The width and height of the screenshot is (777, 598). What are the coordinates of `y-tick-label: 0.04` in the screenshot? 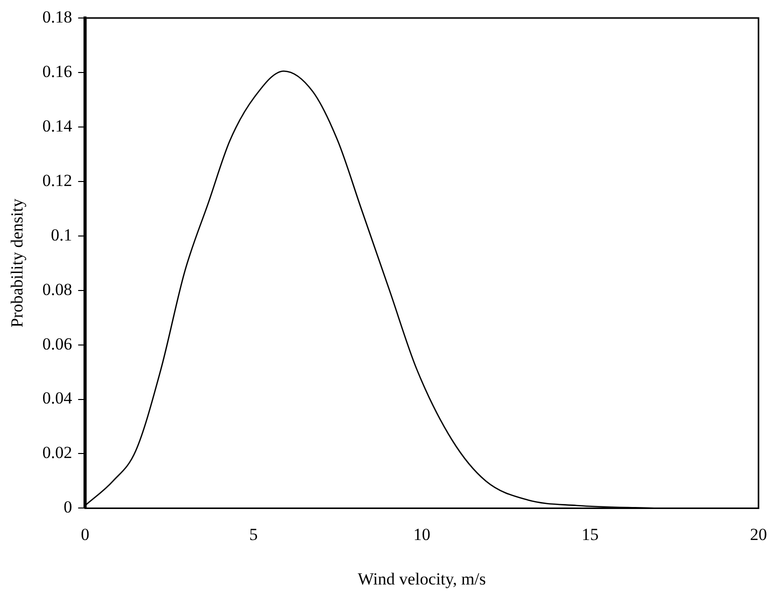 It's located at (57, 398).